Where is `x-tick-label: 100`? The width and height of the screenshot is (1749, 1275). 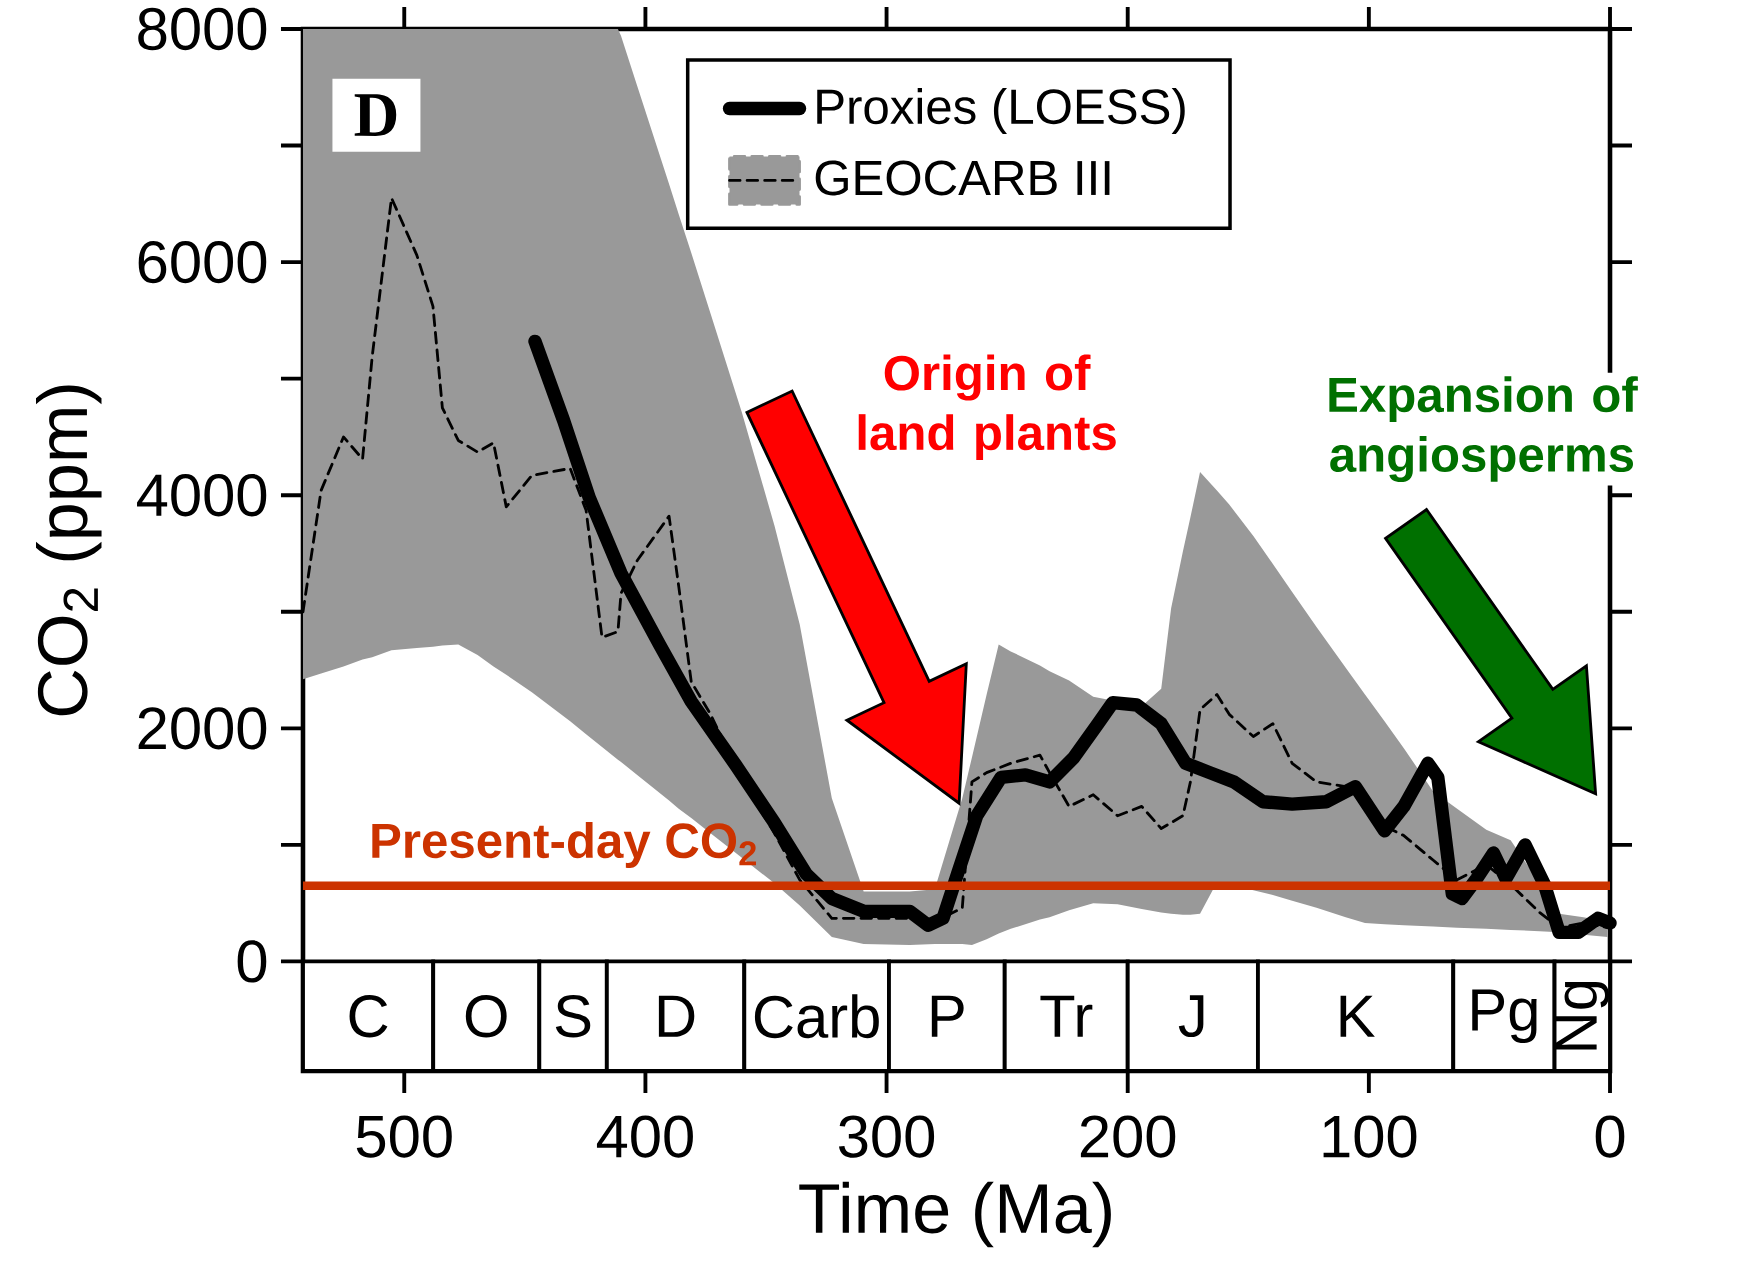 x-tick-label: 100 is located at coordinates (1370, 1136).